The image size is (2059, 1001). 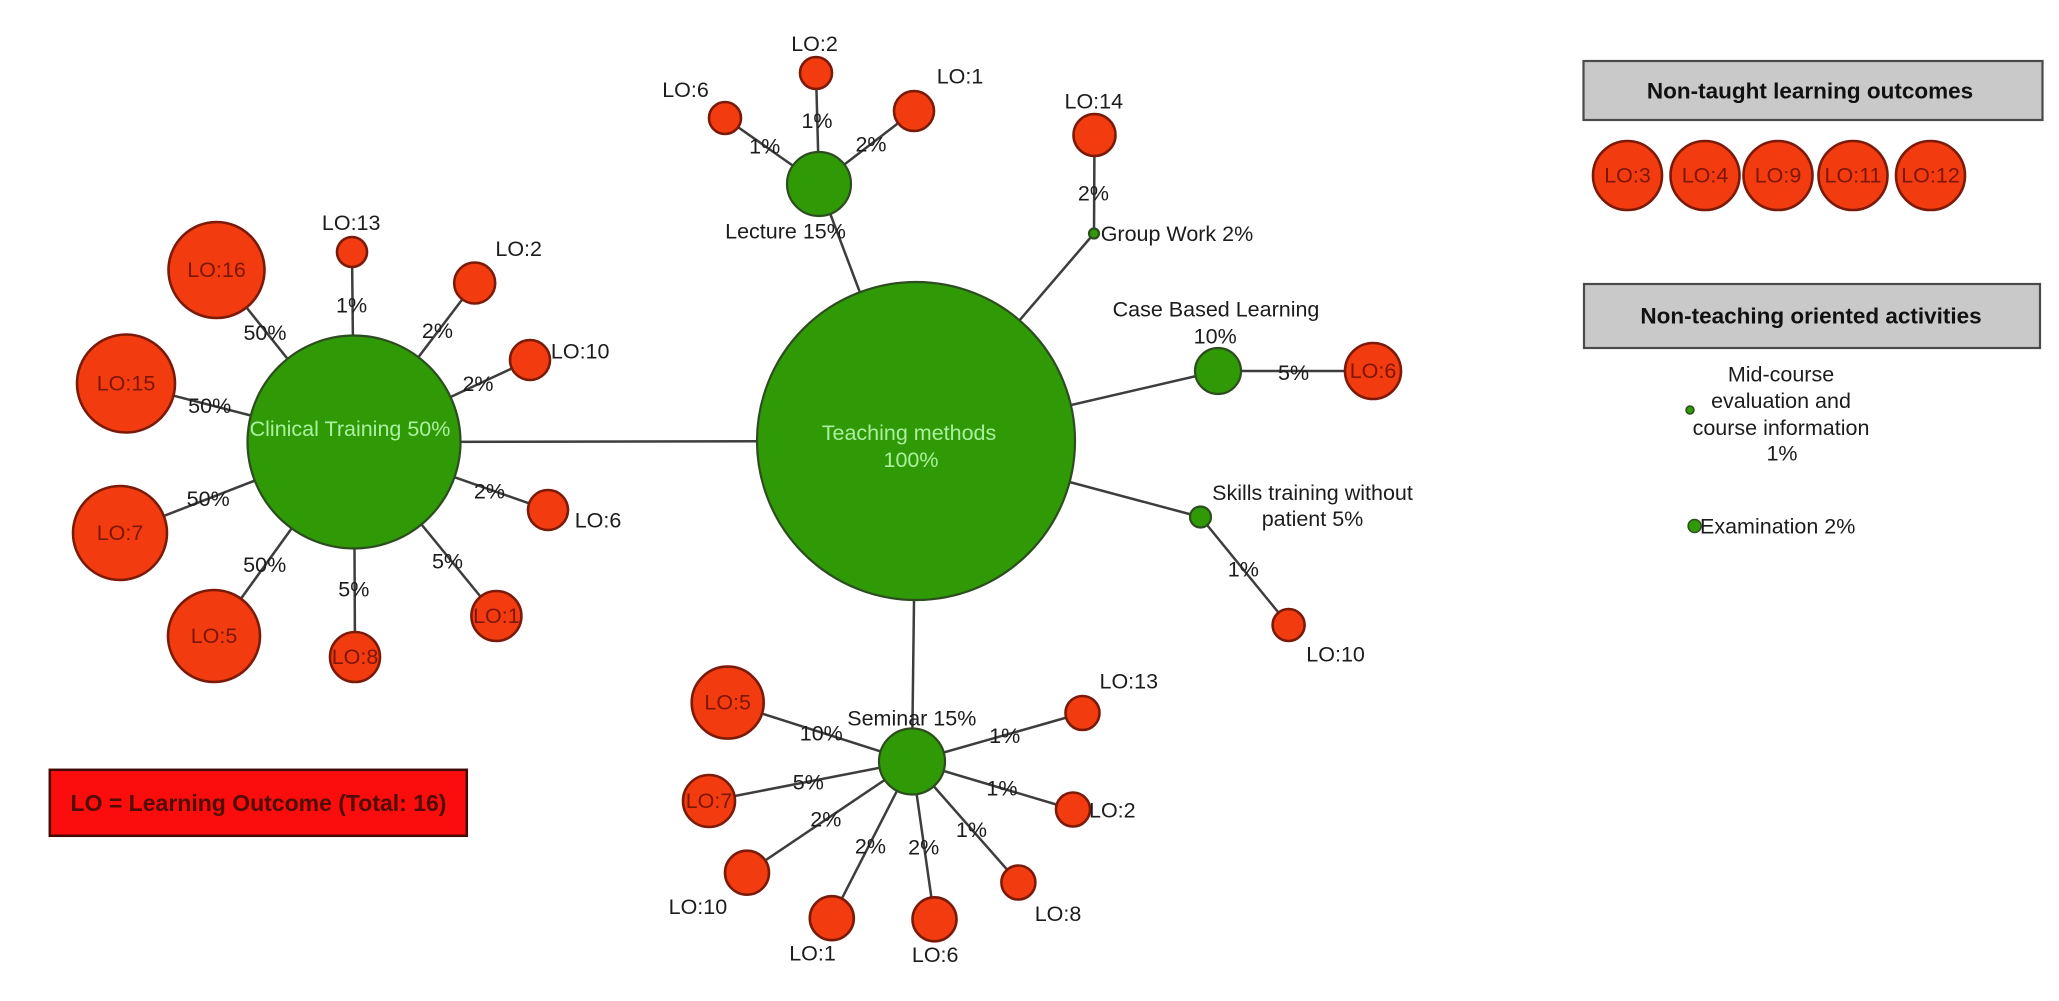 I want to click on svg-text: Group Work 2%, so click(x=1177, y=234).